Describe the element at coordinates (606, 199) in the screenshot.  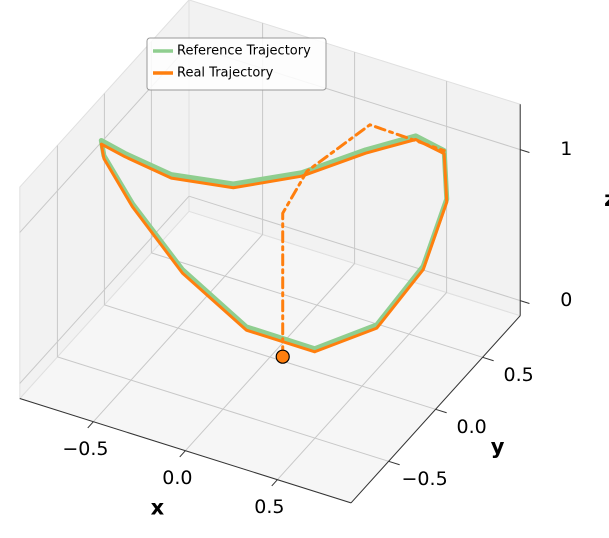
I see `z-axis-label: z` at that location.